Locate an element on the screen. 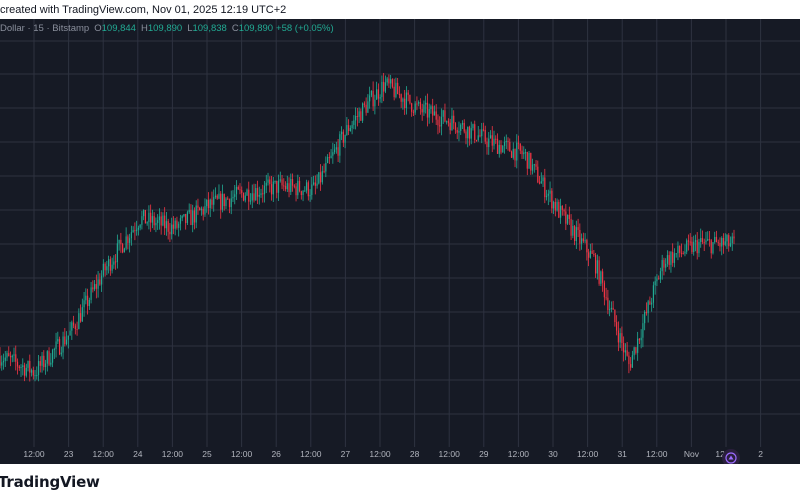 This screenshot has width=800, height=500. brand-name: TradingView is located at coordinates (50, 482).